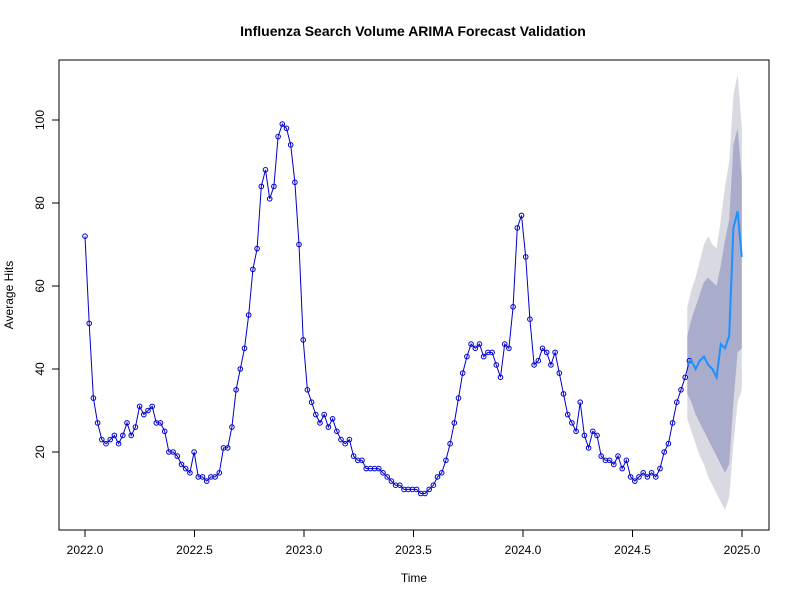 The image size is (800, 600). I want to click on y-axis-label: Average Hits, so click(9, 295).